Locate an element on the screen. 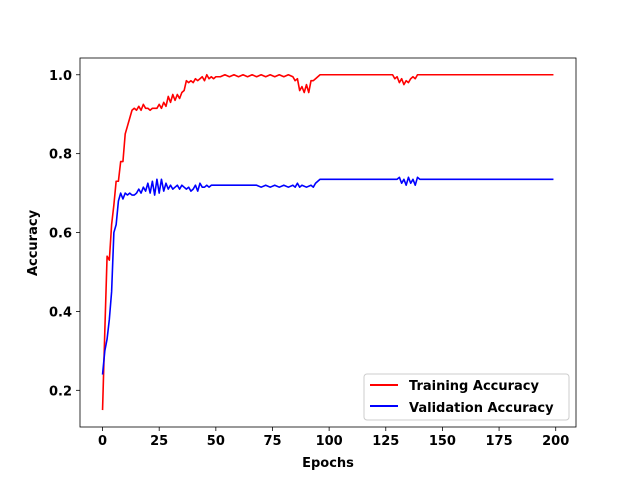 This screenshot has height=480, width=640. x-tick-label: 75 is located at coordinates (272, 441).